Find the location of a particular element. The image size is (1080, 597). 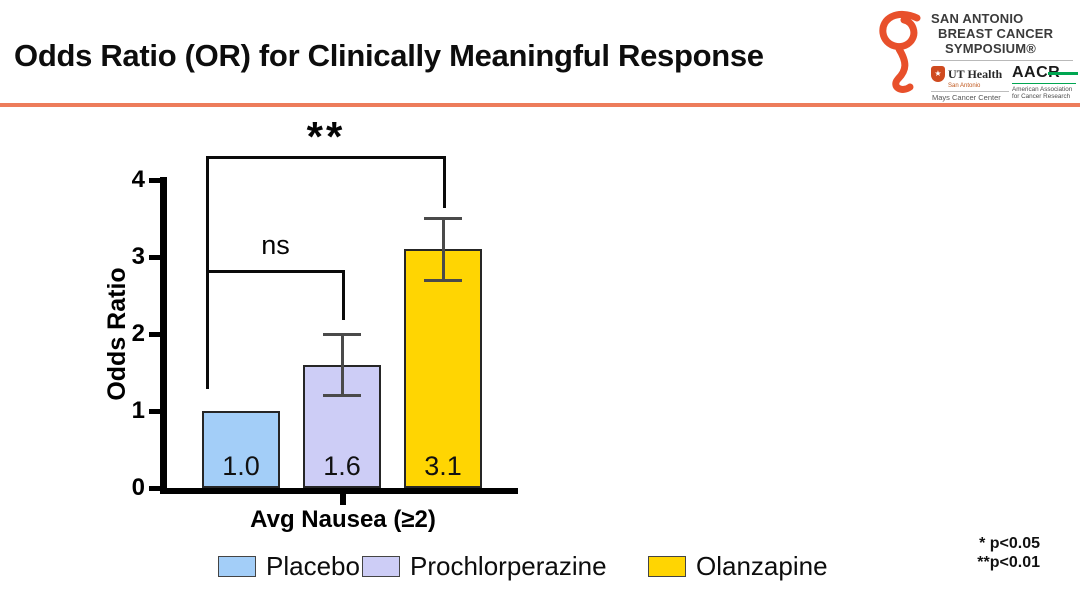

y-axis-line is located at coordinates (163, 335).